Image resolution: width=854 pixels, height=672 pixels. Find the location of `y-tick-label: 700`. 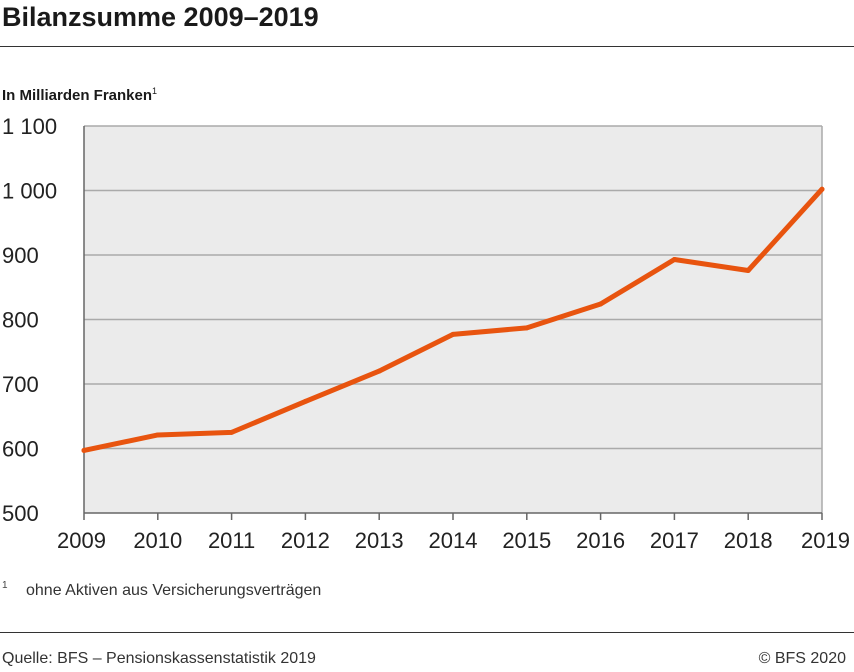

y-tick-label: 700 is located at coordinates (20, 384).